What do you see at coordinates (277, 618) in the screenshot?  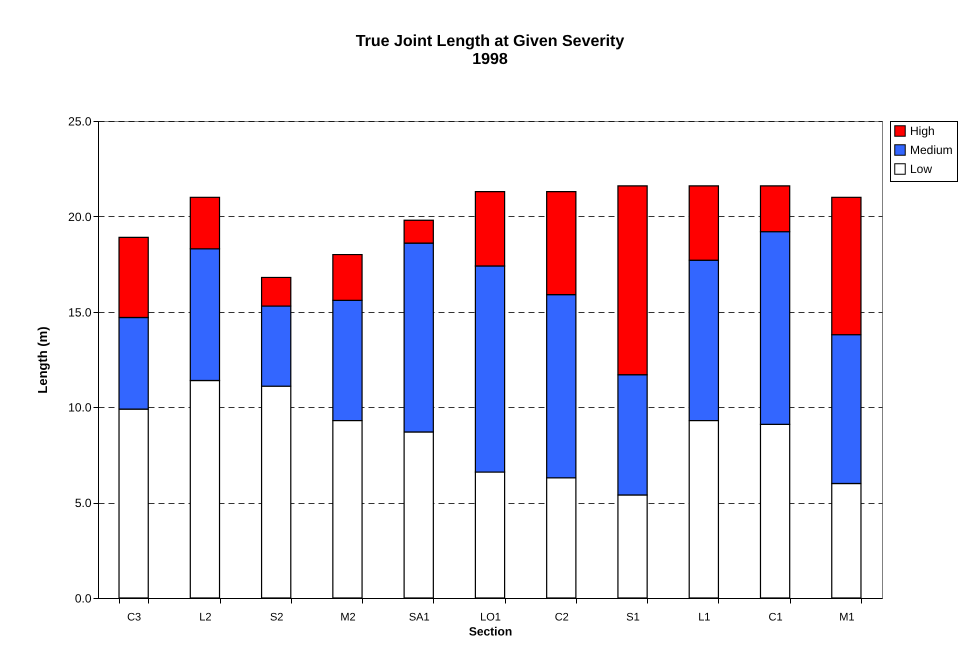 I see `x-tick-label: S2` at bounding box center [277, 618].